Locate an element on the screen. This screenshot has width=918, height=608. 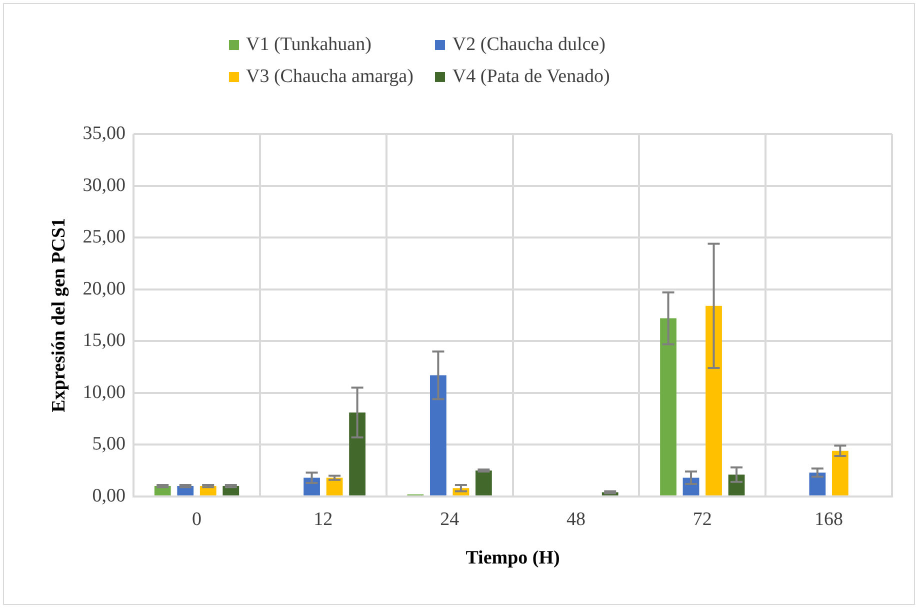
y-tick-label: 10,00 is located at coordinates (104, 392).